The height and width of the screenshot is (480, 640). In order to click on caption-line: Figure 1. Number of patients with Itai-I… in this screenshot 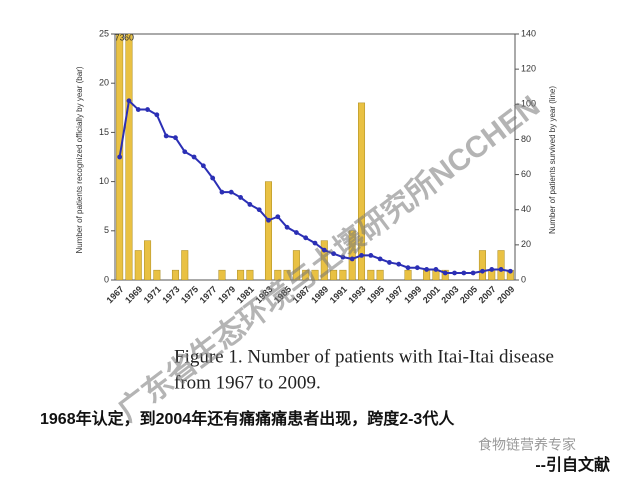, I will do `click(364, 356)`.